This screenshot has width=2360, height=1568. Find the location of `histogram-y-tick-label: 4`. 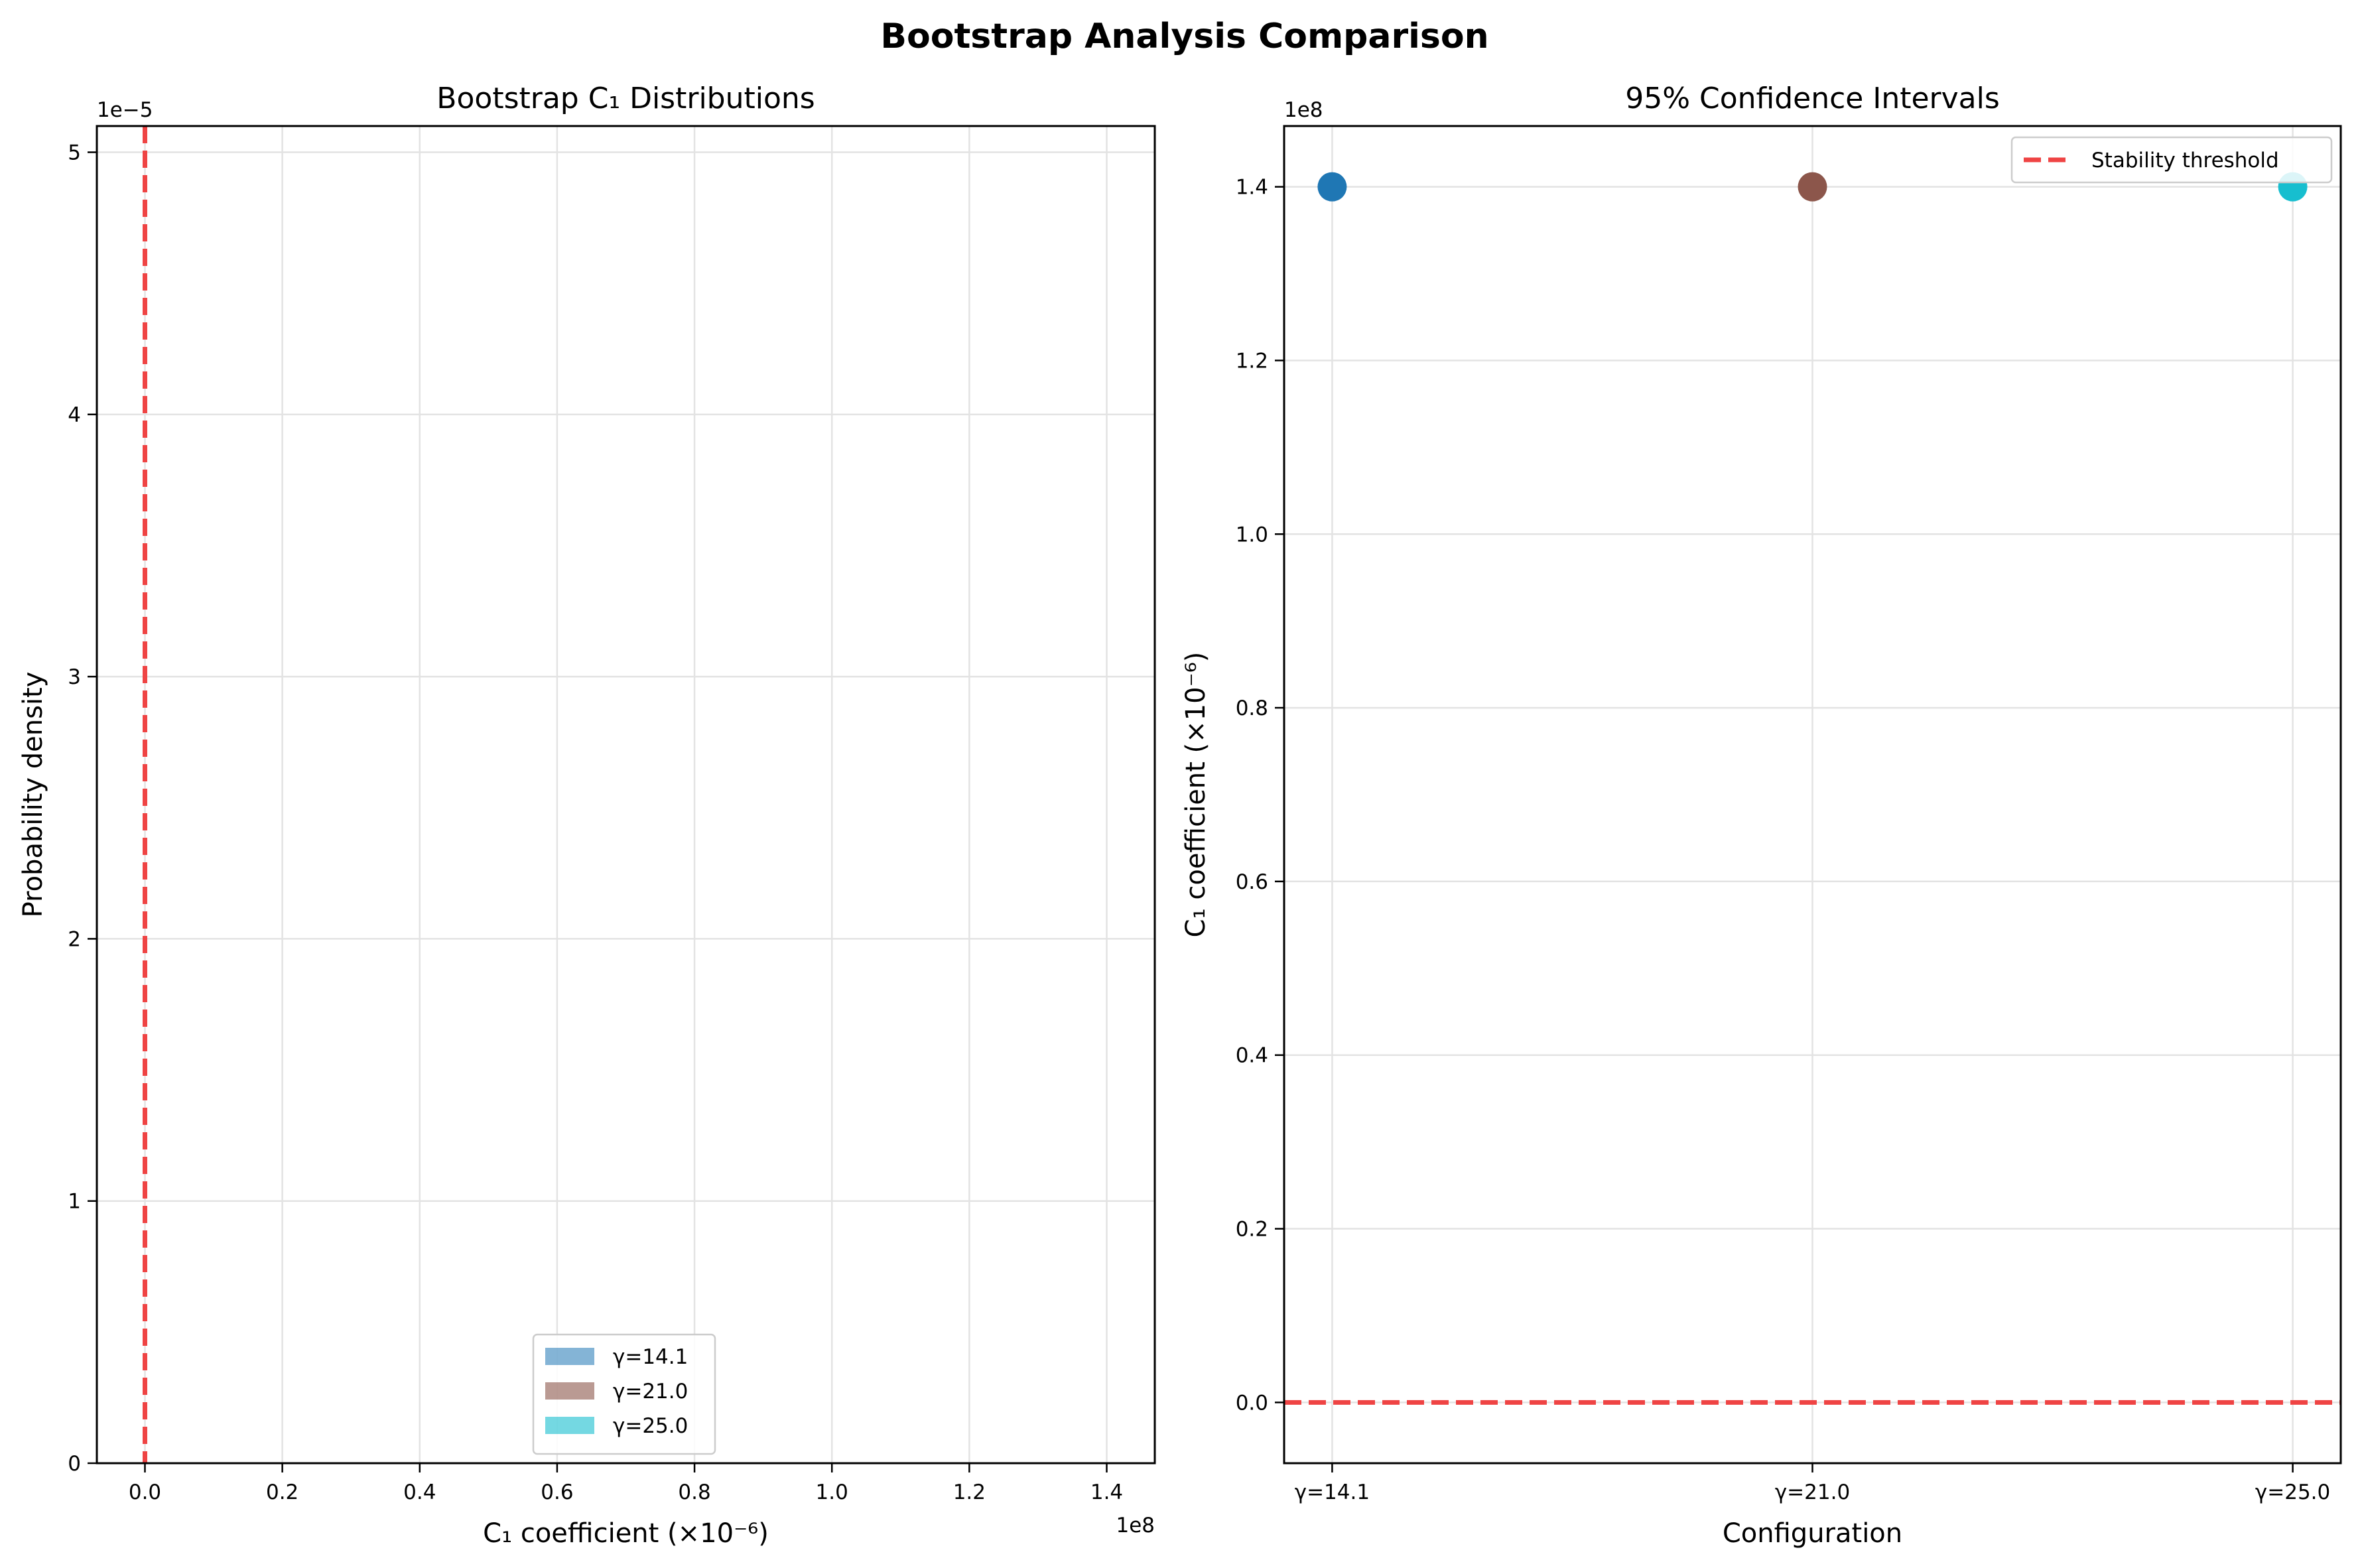

histogram-y-tick-label: 4 is located at coordinates (74, 415).